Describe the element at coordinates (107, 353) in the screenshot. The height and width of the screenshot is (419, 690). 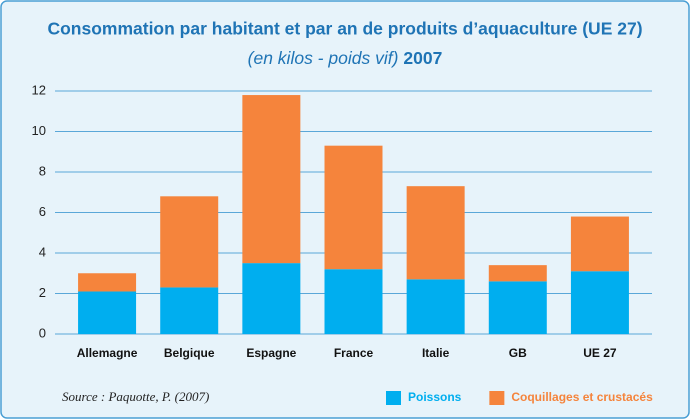
I see `x-tick-label: Allemagne` at that location.